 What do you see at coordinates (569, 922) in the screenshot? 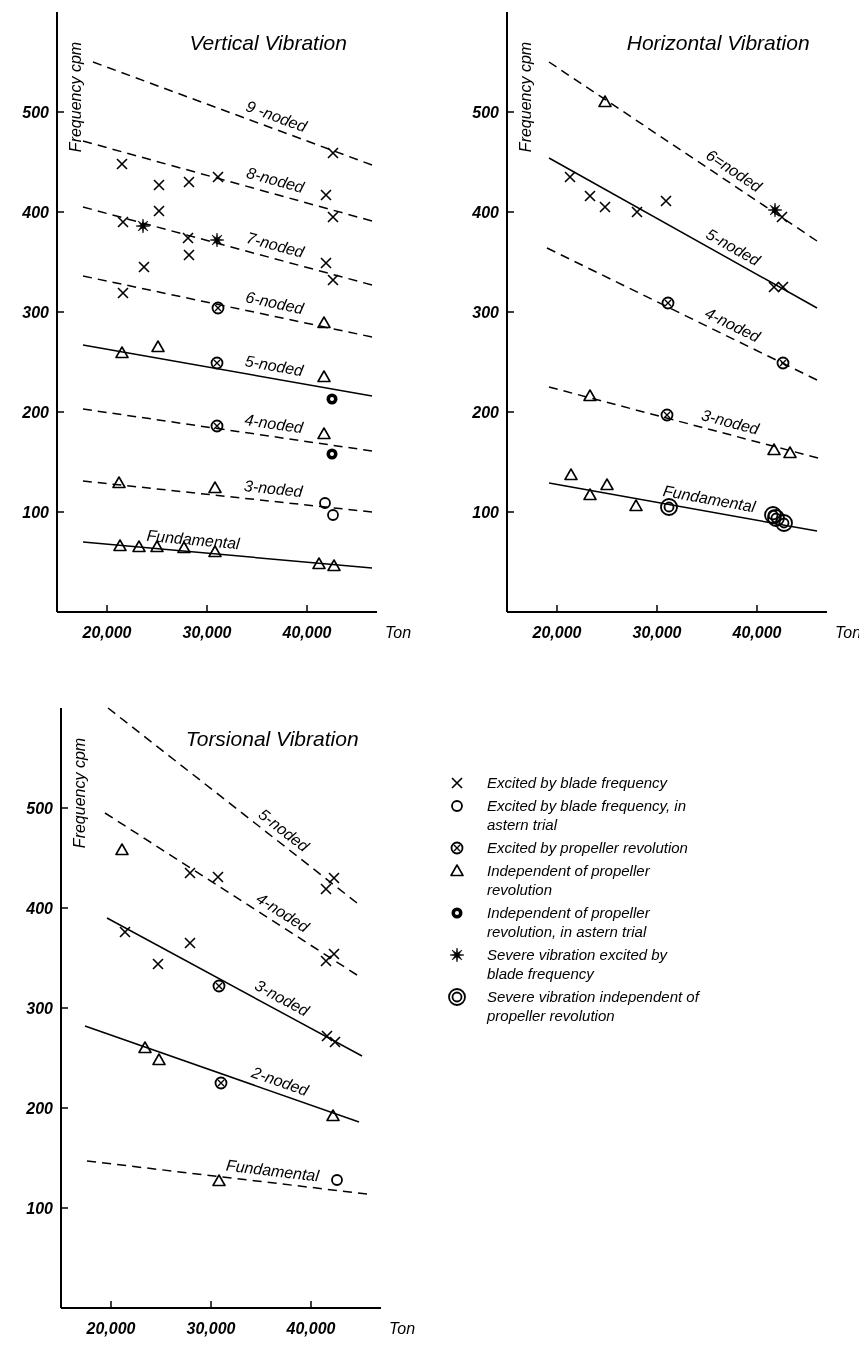
I see `legend-label: Independent of propeller revolution, in astern trial` at bounding box center [569, 922].